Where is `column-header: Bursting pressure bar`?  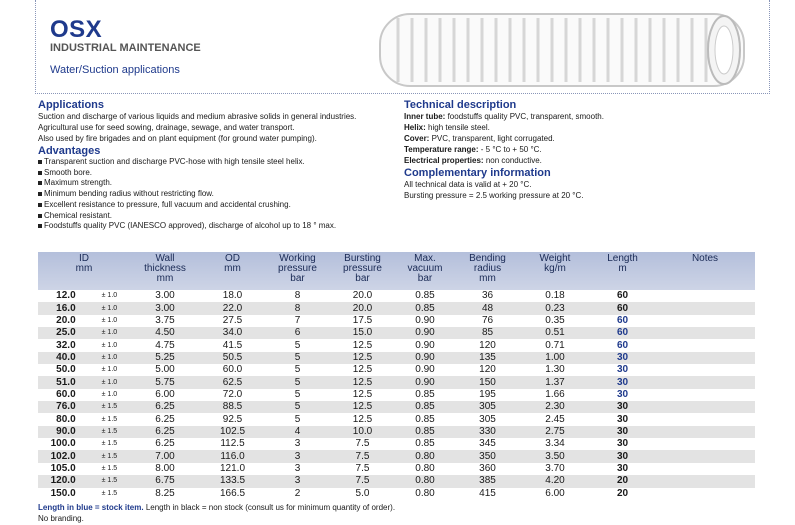 column-header: Bursting pressure bar is located at coordinates (362, 271).